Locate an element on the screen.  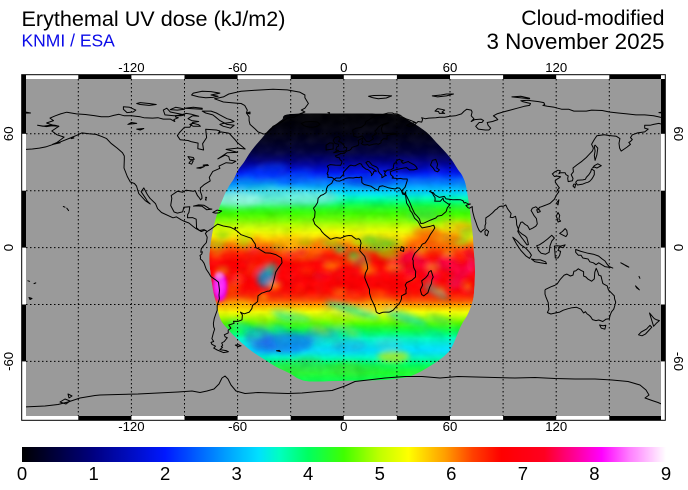
svg-text: 6 is located at coordinates (451, 473).